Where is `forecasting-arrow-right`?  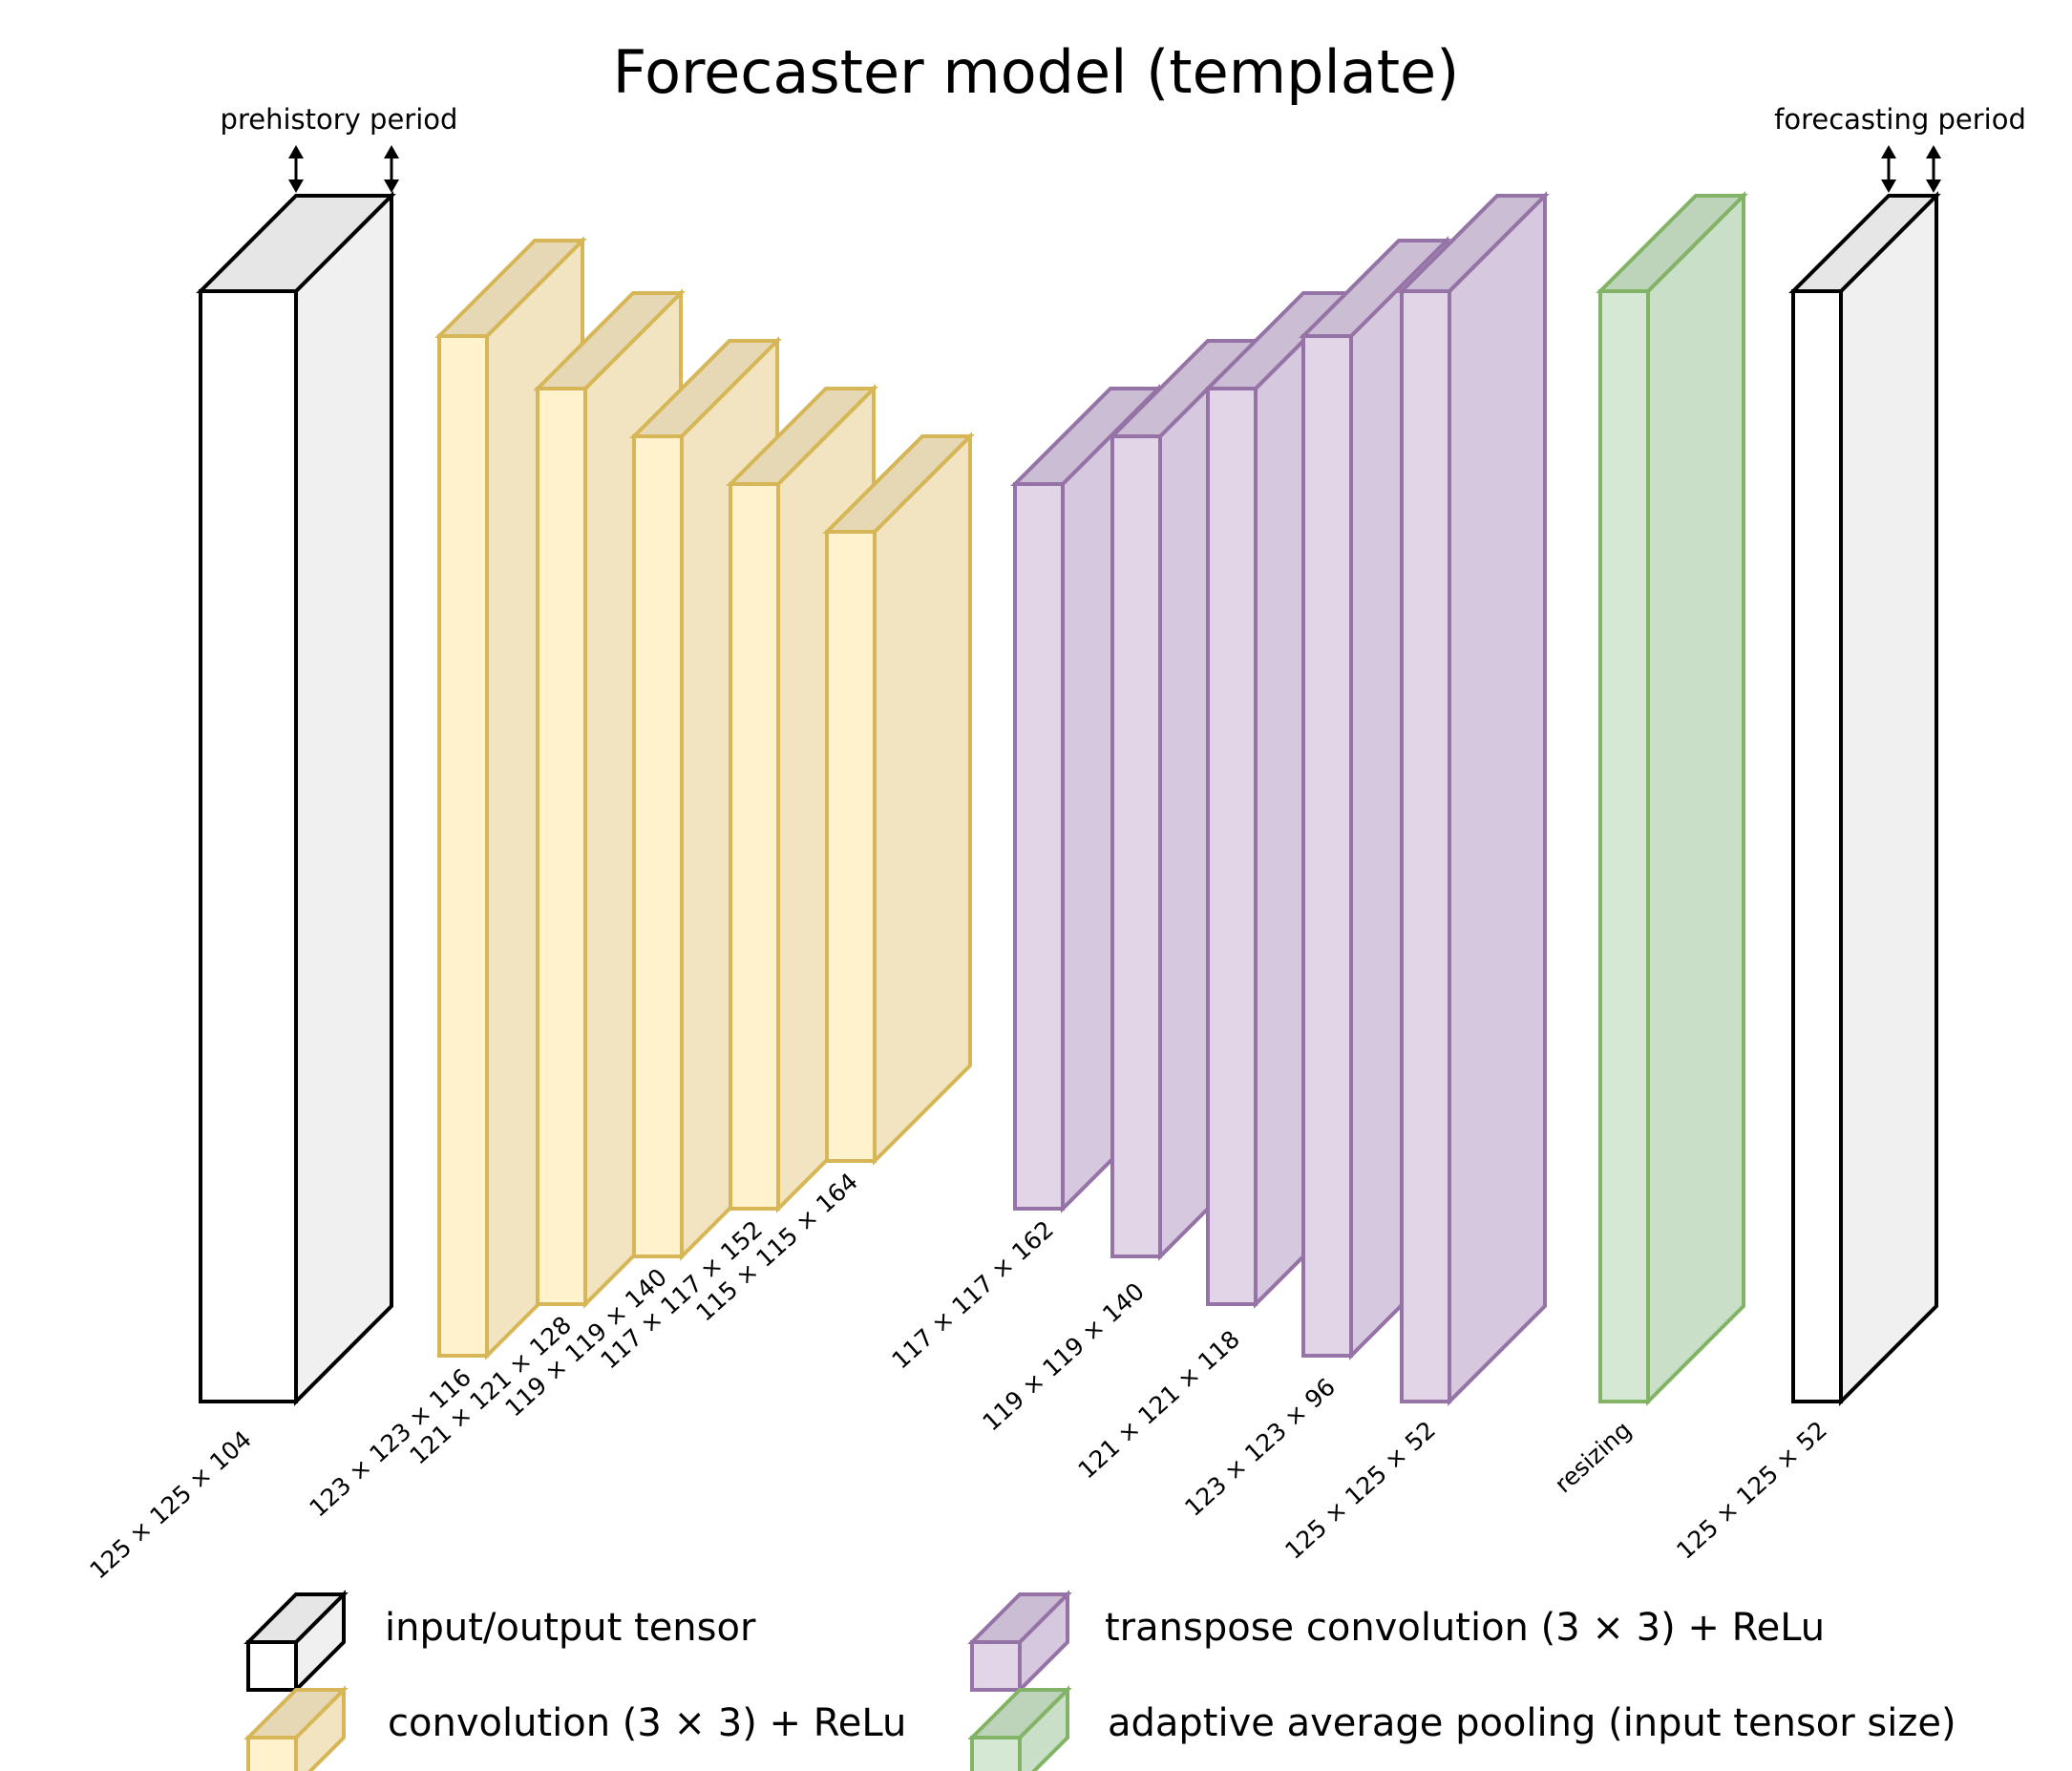 forecasting-arrow-right is located at coordinates (1933, 169).